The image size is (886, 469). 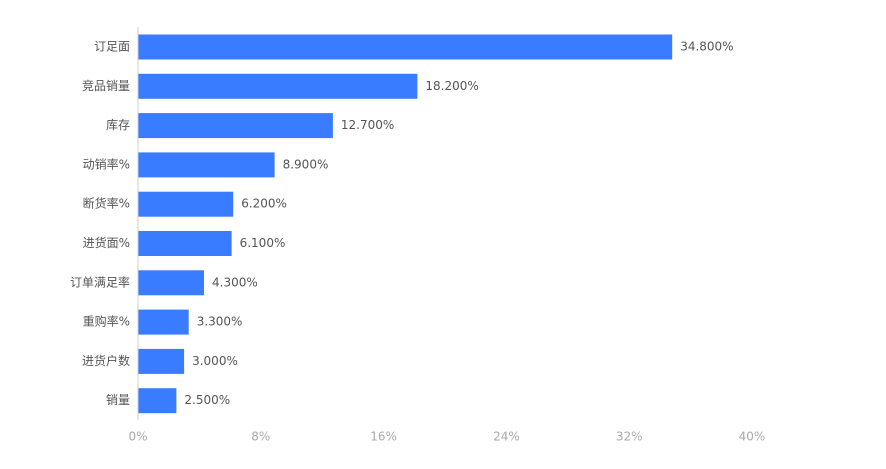 I want to click on data-label: 6.100%, so click(x=263, y=243).